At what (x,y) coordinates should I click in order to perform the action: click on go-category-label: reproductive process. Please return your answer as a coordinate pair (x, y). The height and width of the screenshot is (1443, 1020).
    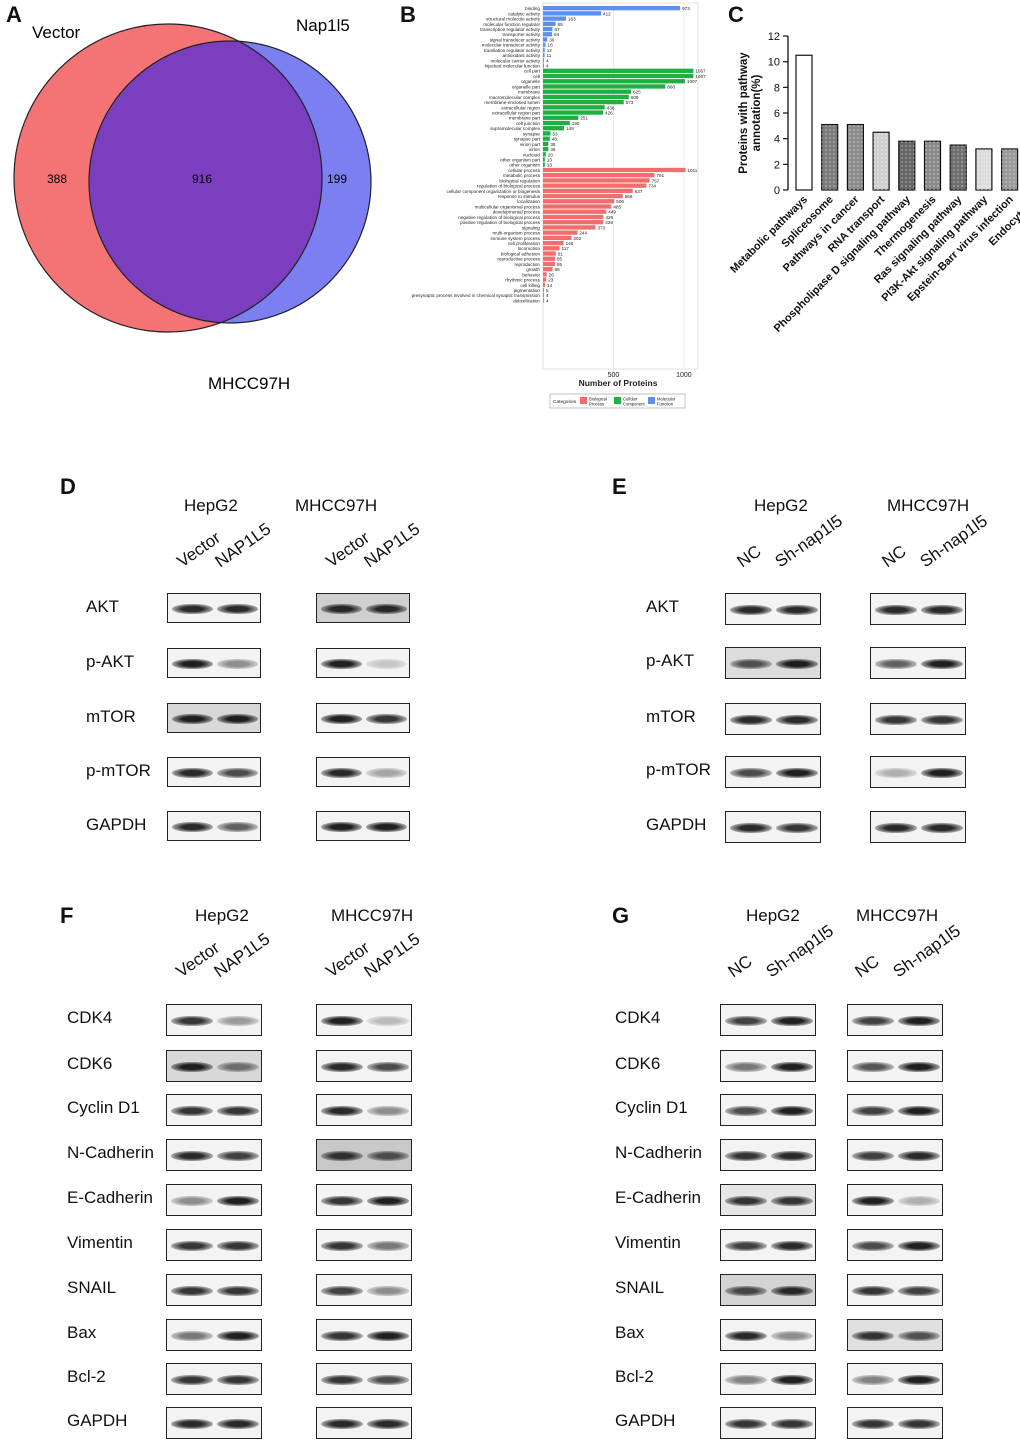
    Looking at the image, I should click on (518, 259).